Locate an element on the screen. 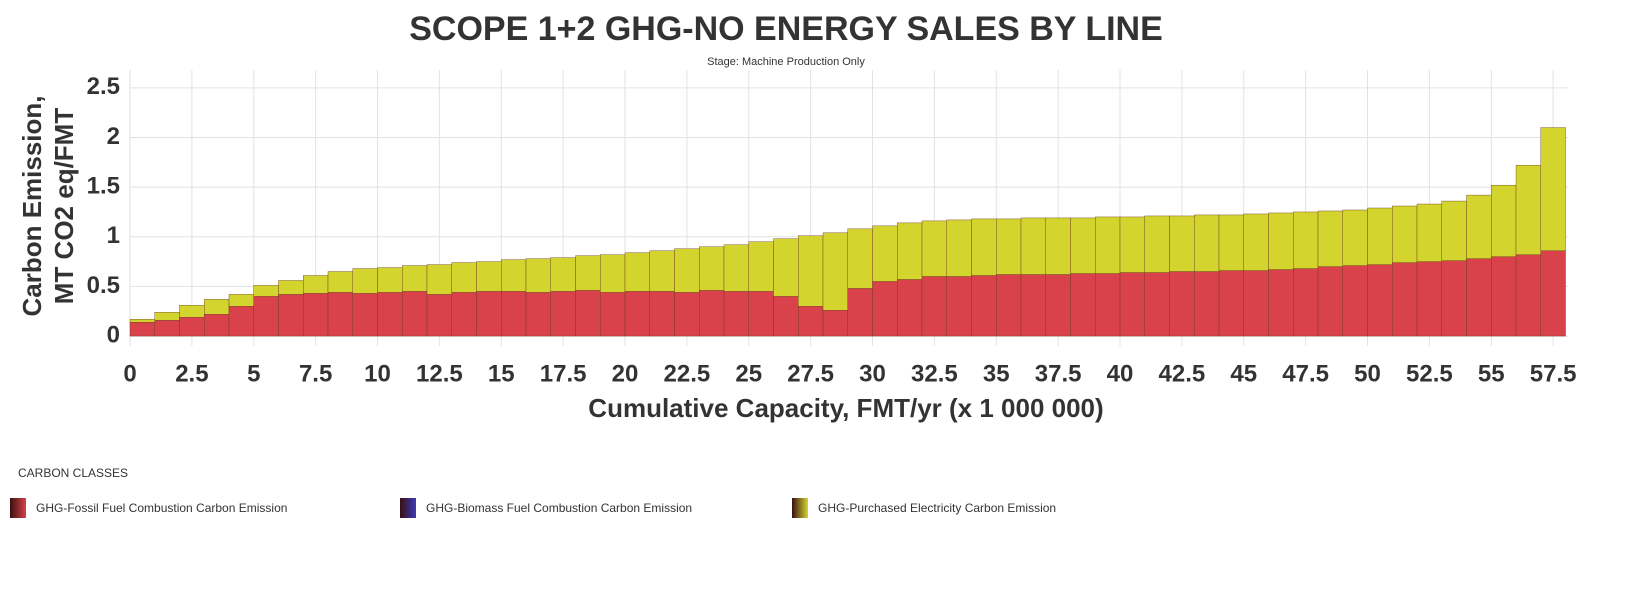 The width and height of the screenshot is (1646, 590). x-tick-label: 25 is located at coordinates (748, 373).